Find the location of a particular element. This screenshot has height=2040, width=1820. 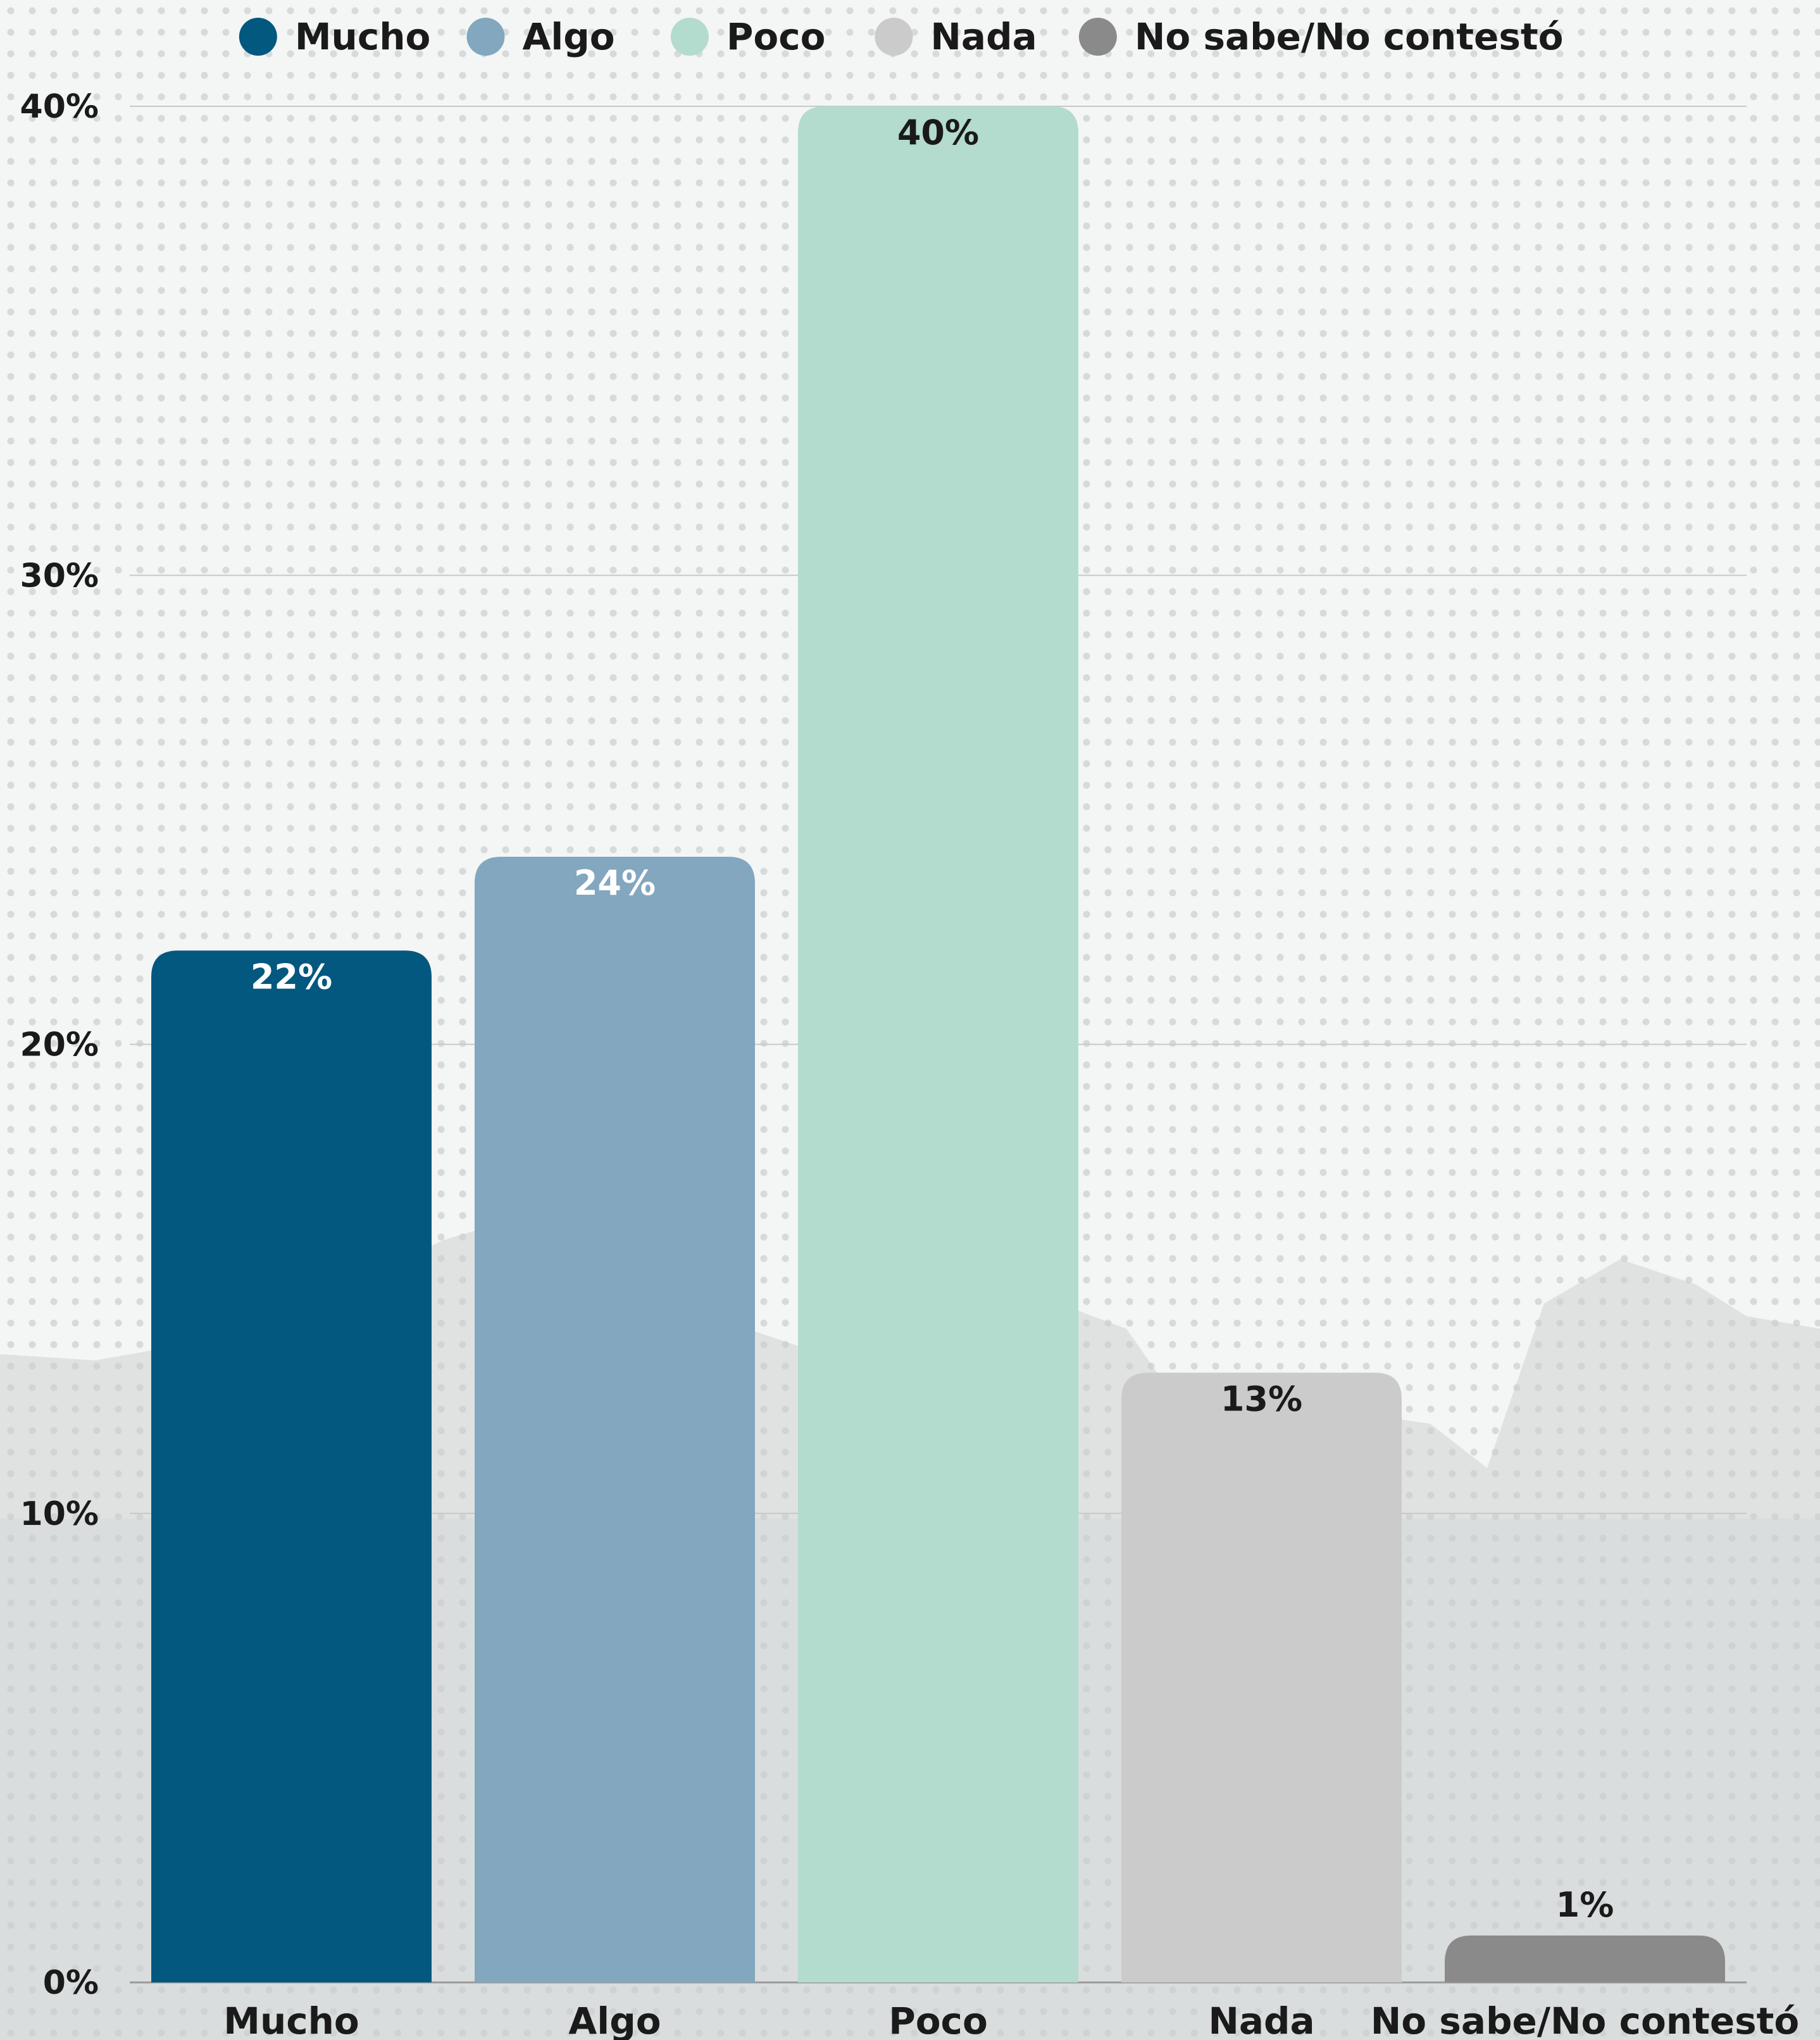

legend-item-poco: Poco is located at coordinates (748, 36).